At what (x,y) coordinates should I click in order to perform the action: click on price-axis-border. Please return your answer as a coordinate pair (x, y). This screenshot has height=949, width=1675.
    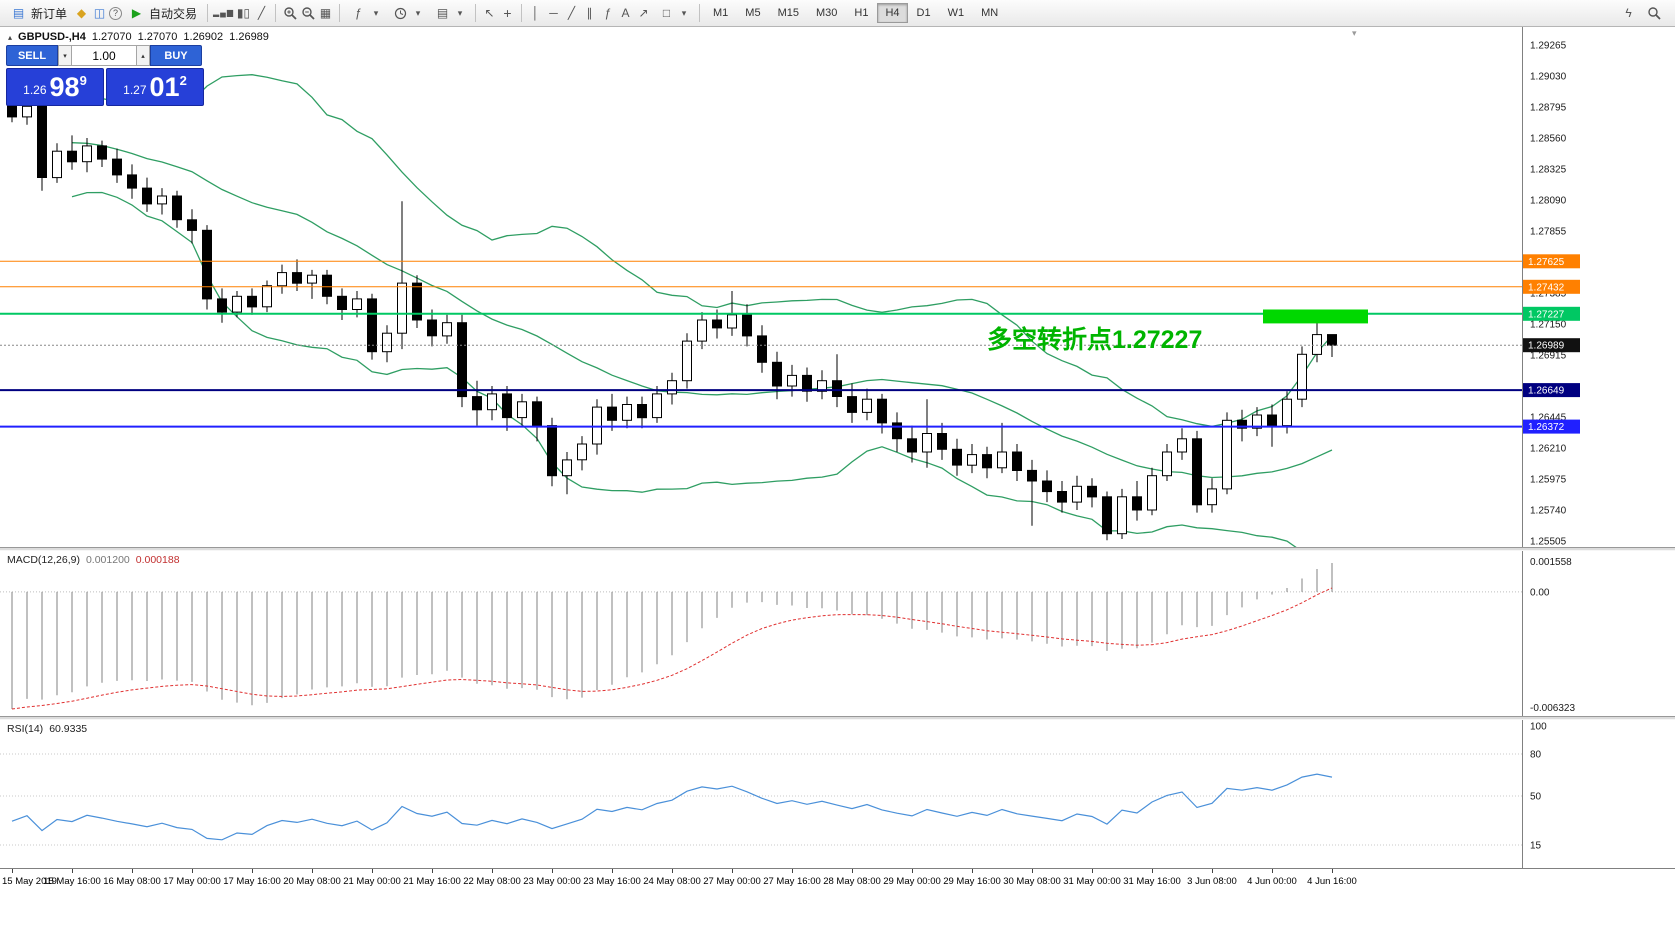
    Looking at the image, I should click on (1522, 447).